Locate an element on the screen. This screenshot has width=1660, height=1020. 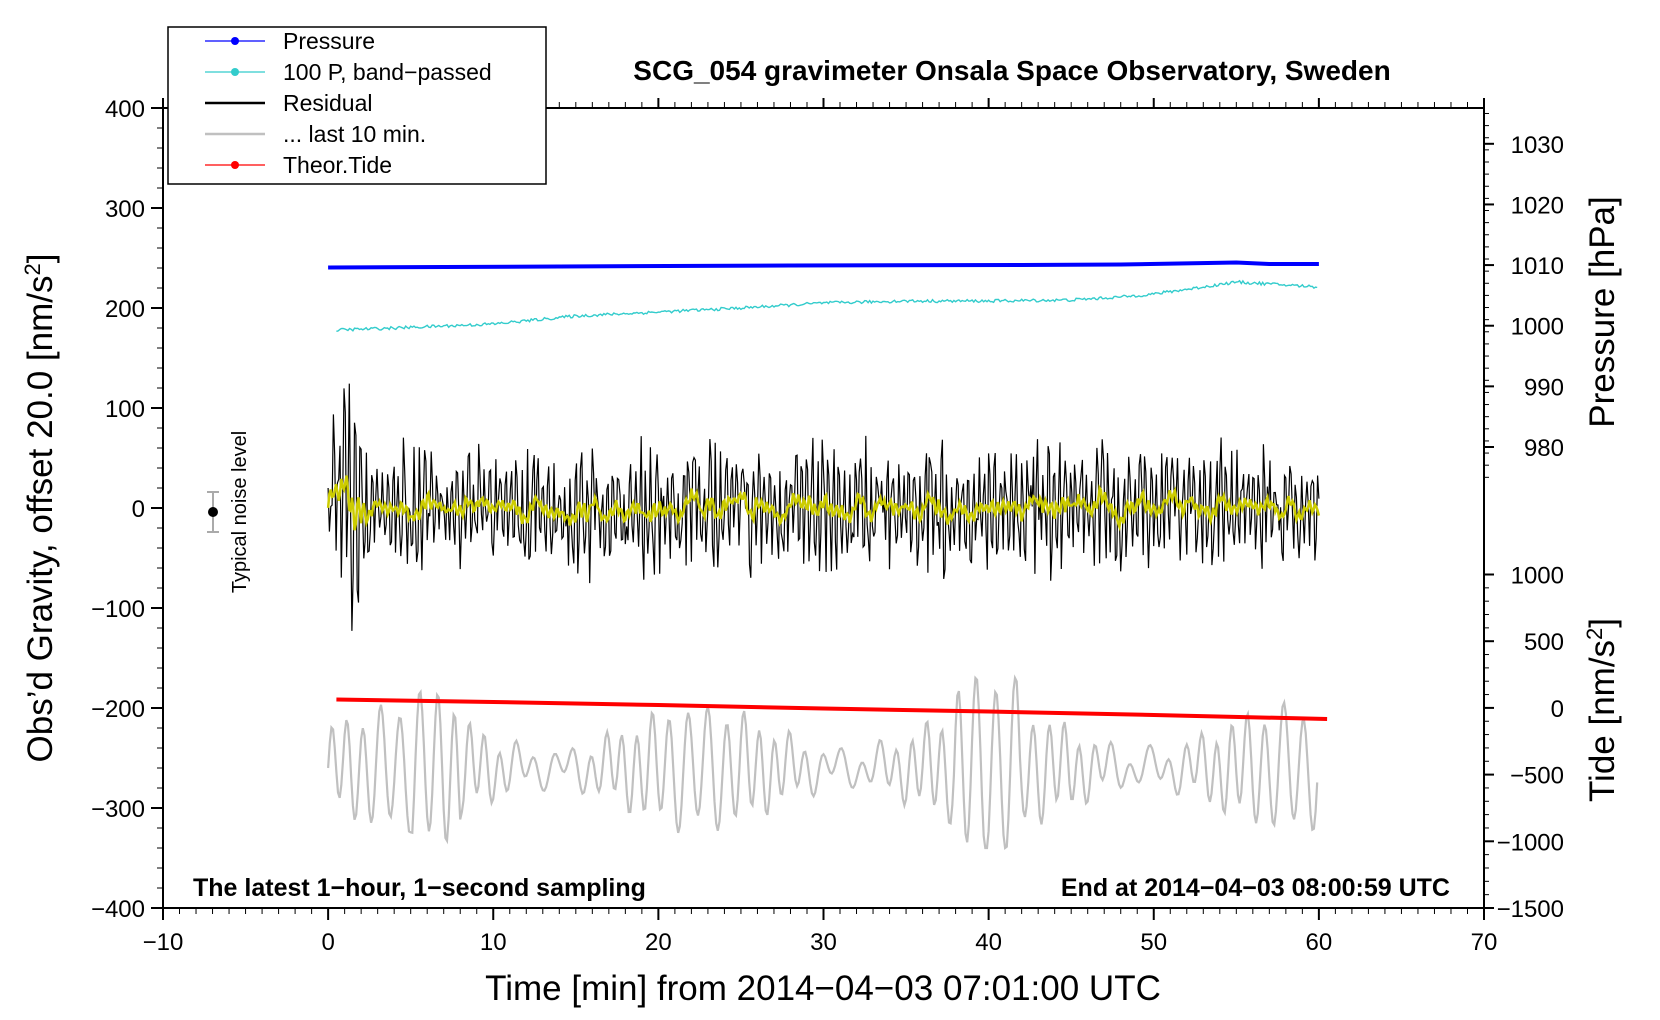
series-last-10-min is located at coordinates (823, 762).